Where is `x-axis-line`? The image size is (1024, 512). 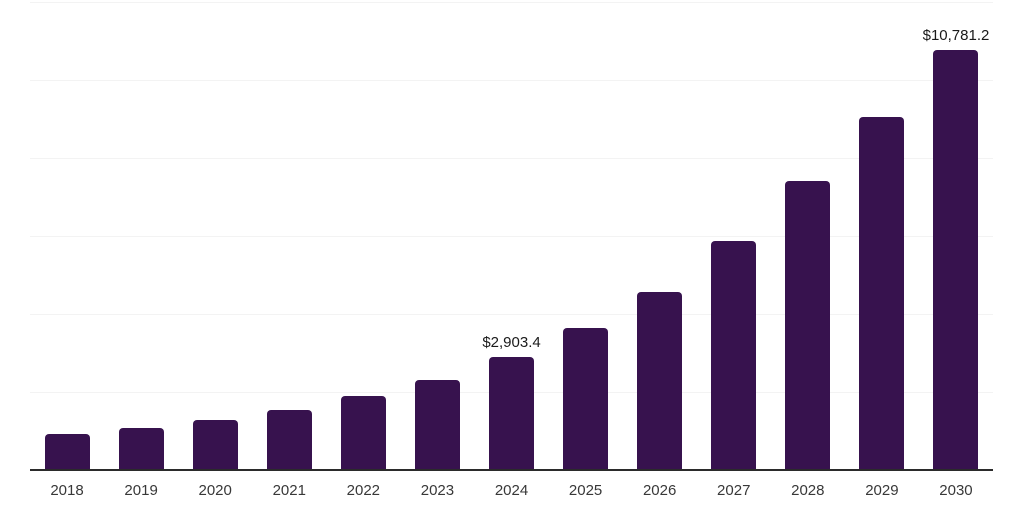 x-axis-line is located at coordinates (511, 470).